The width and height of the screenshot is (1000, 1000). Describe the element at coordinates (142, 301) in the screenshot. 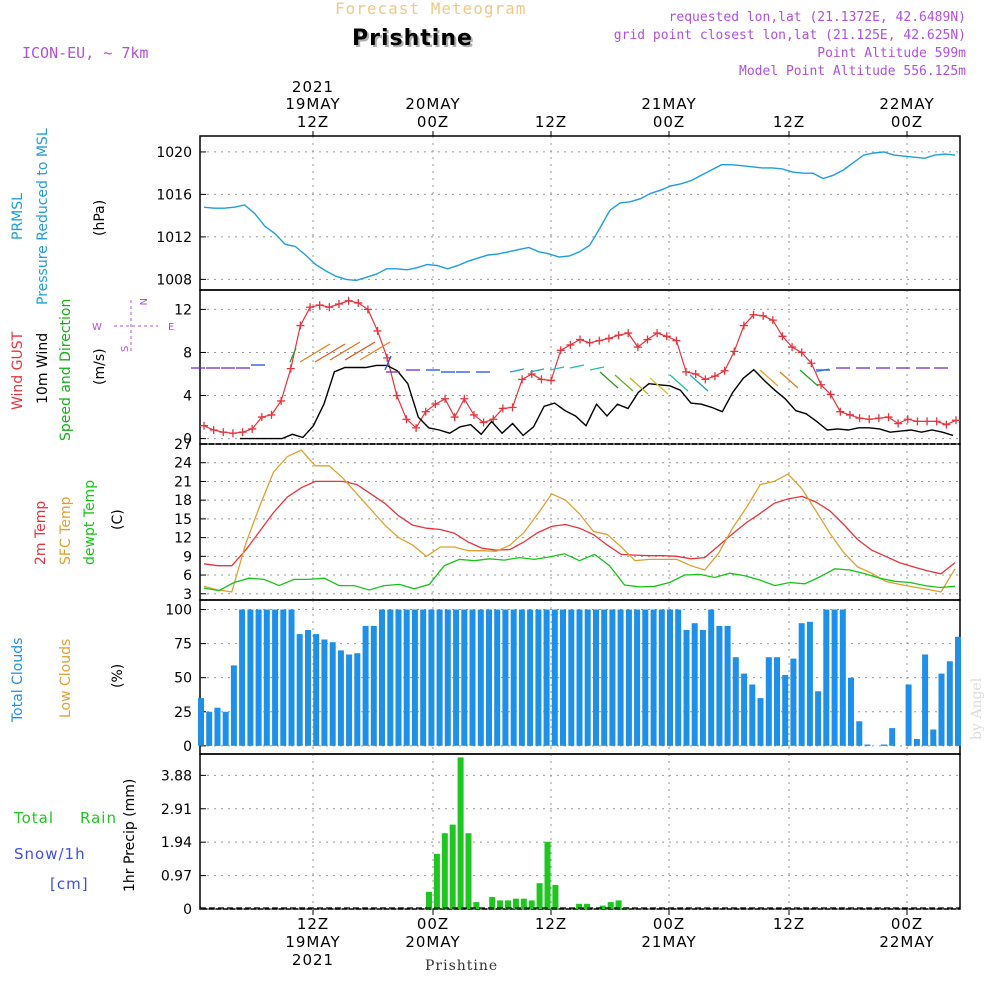

I see `compass-n: N` at that location.